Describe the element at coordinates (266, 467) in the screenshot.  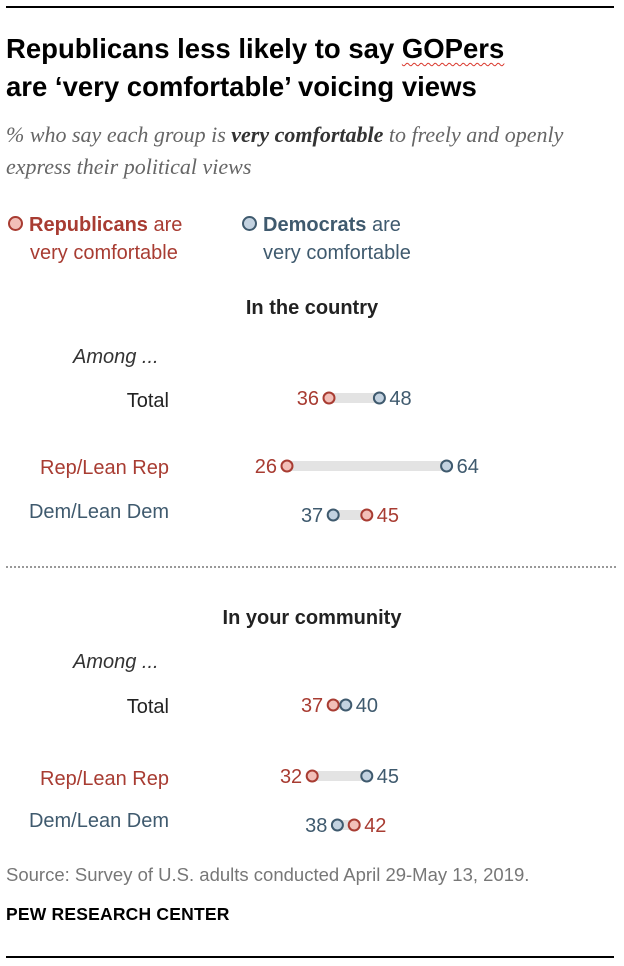
I see `rep-value-p0-r1: 26` at that location.